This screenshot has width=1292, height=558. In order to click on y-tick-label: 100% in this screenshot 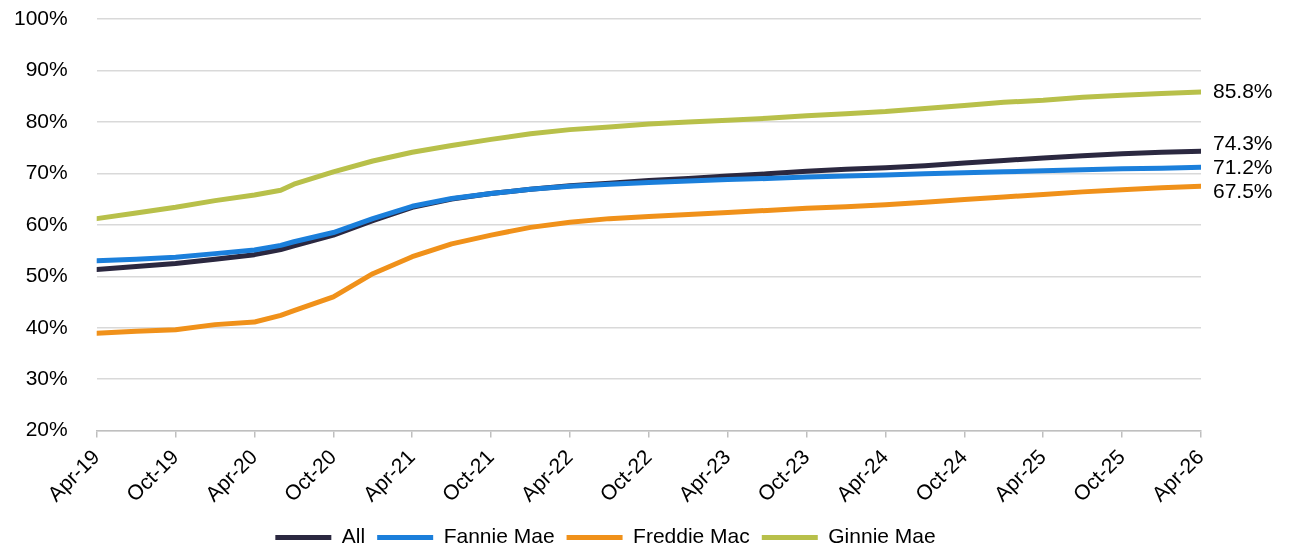, I will do `click(40, 17)`.